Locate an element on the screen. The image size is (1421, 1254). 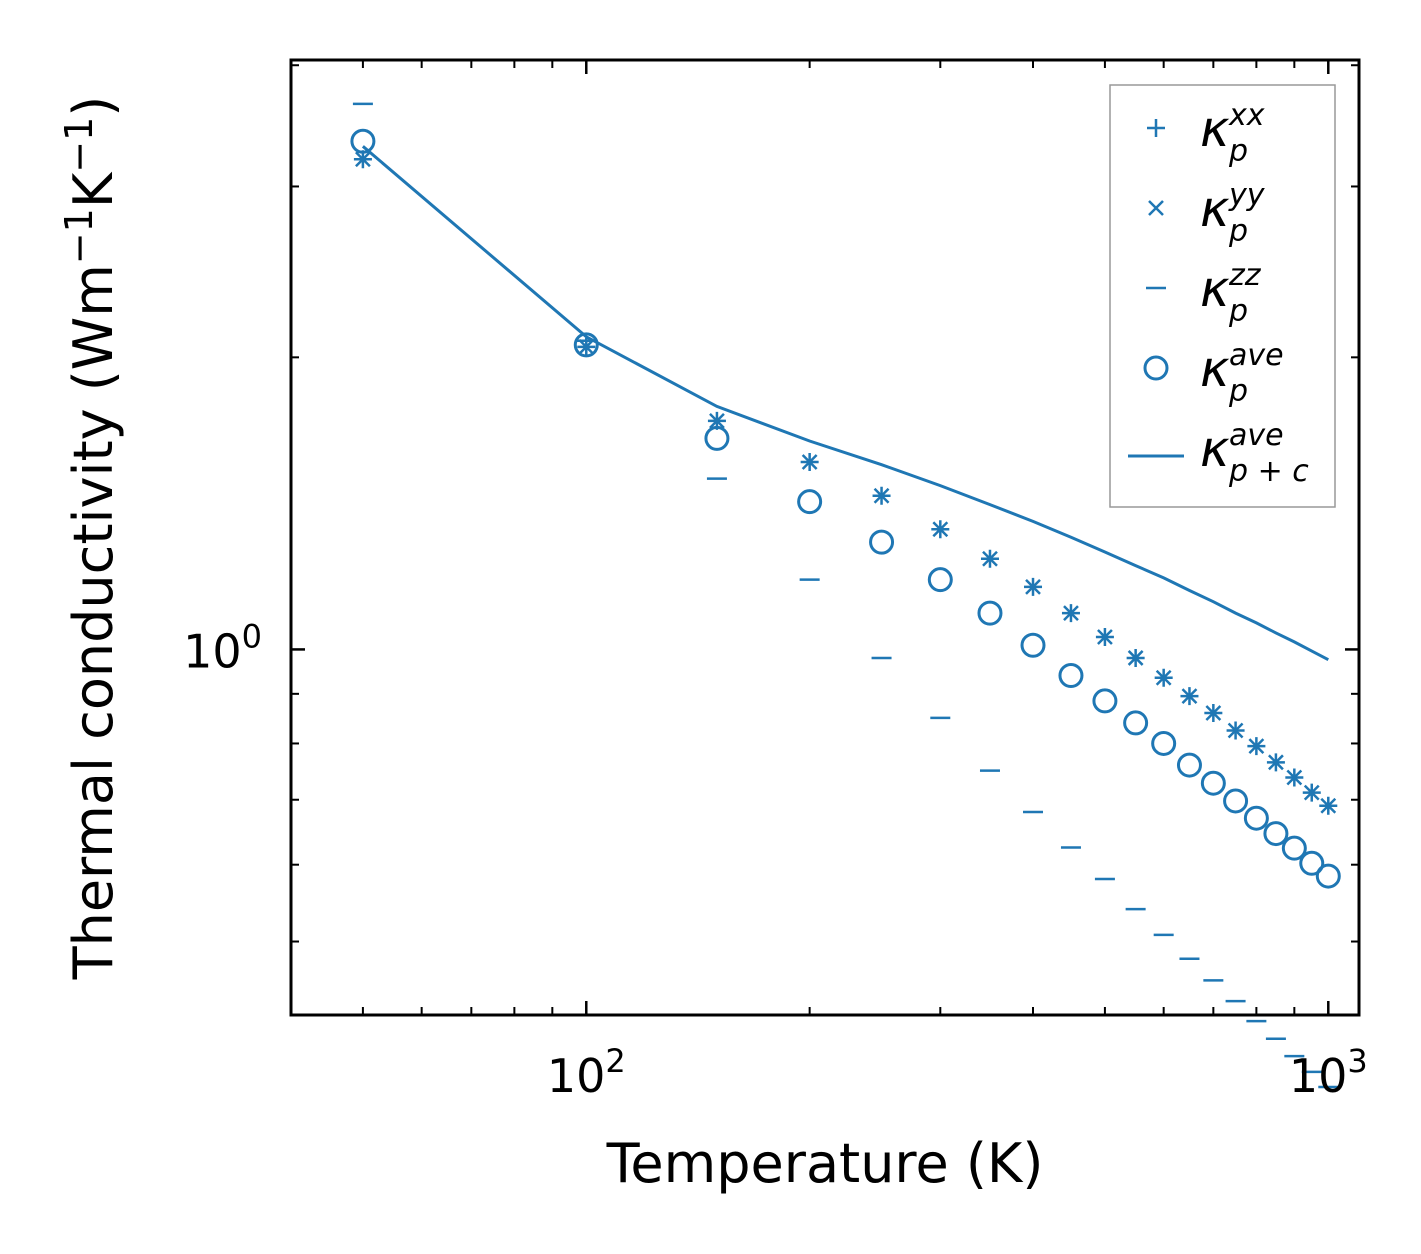
y-tick-label: 100 is located at coordinates (222, 647).